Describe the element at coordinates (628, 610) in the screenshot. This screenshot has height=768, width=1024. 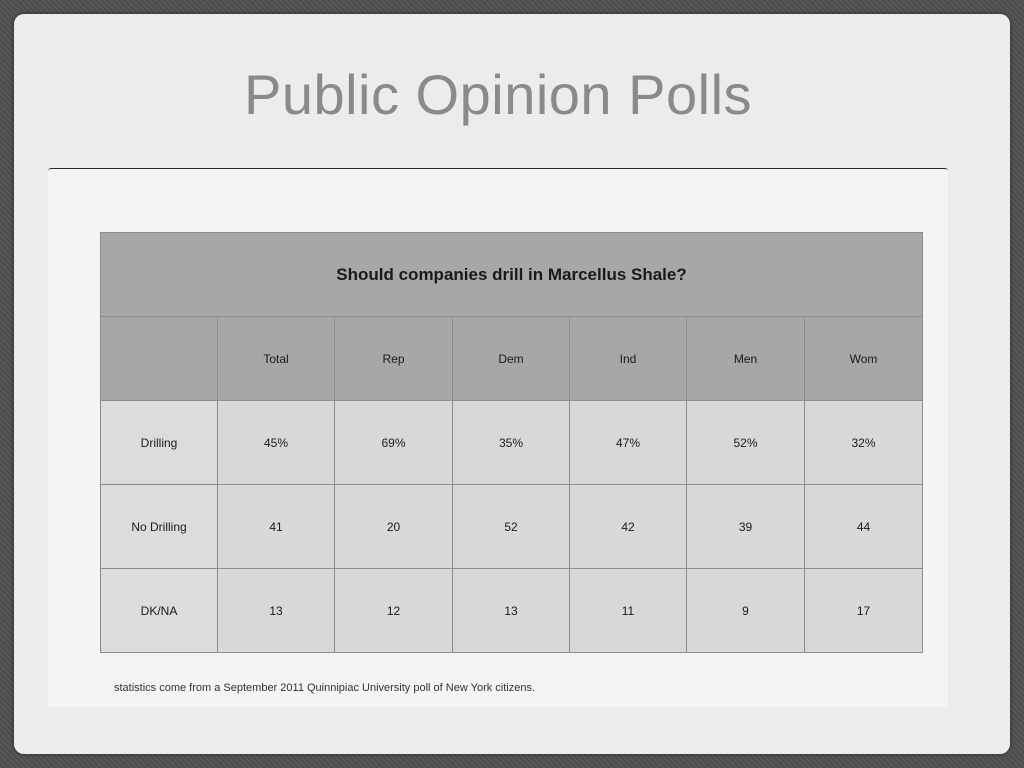
I see `table-cell: 11` at that location.